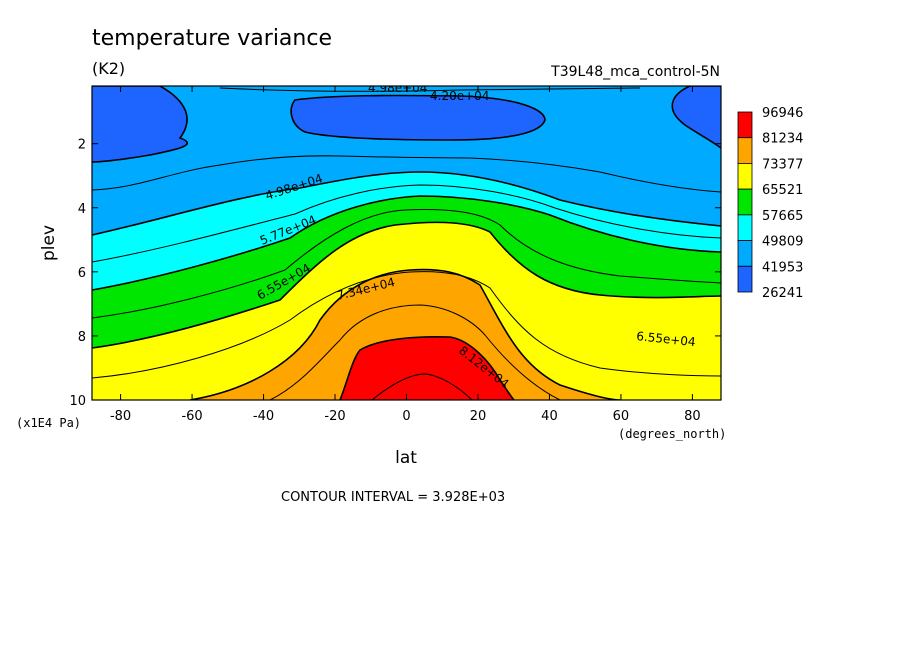 The width and height of the screenshot is (904, 654). I want to click on band-26241-41953-center, so click(418, 117).